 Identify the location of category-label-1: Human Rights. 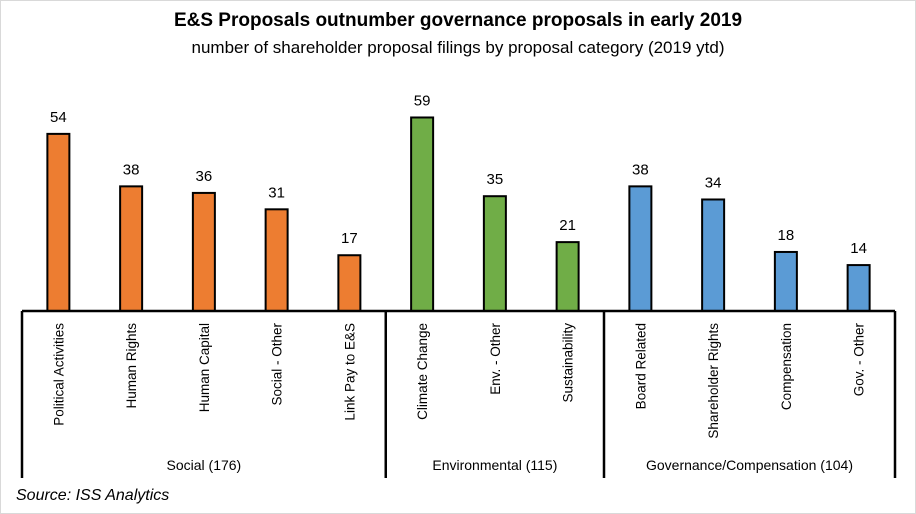
(131, 366).